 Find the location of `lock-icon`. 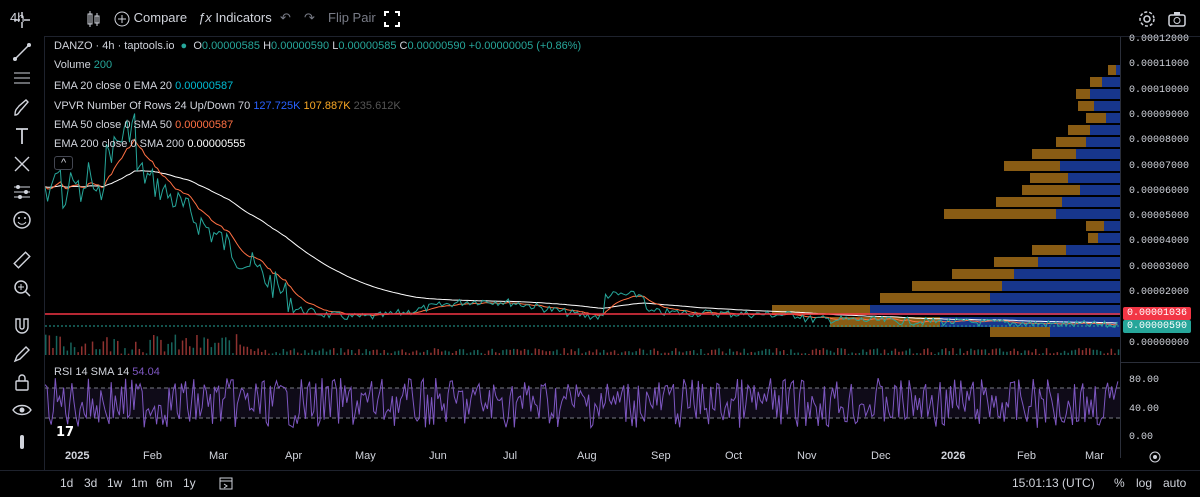

lock-icon is located at coordinates (22, 382).